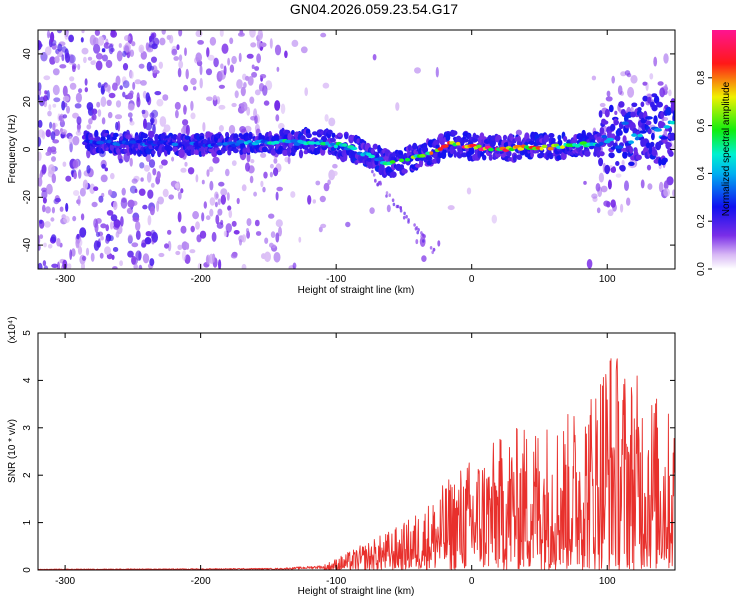  I want to click on y-tick-label: 4, so click(27, 380).